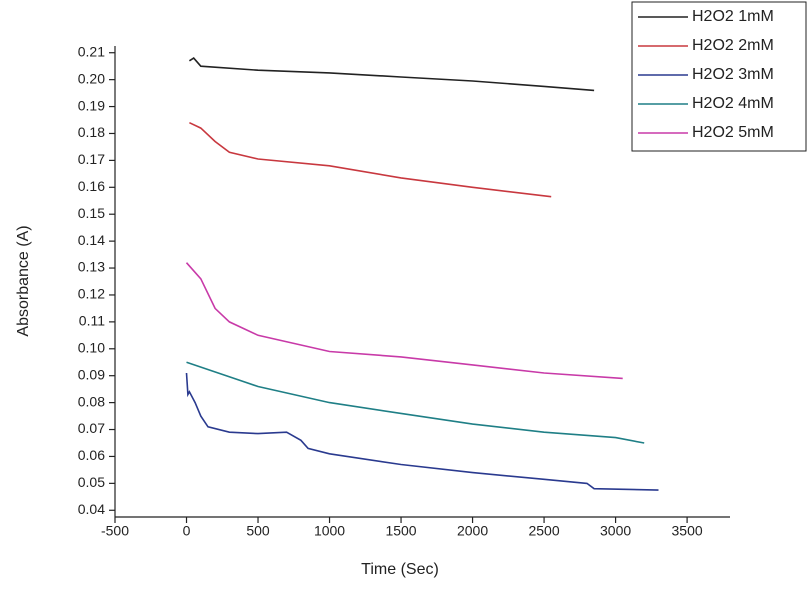 Image resolution: width=808 pixels, height=590 pixels. I want to click on y-tick-label: 0.09, so click(91, 374).